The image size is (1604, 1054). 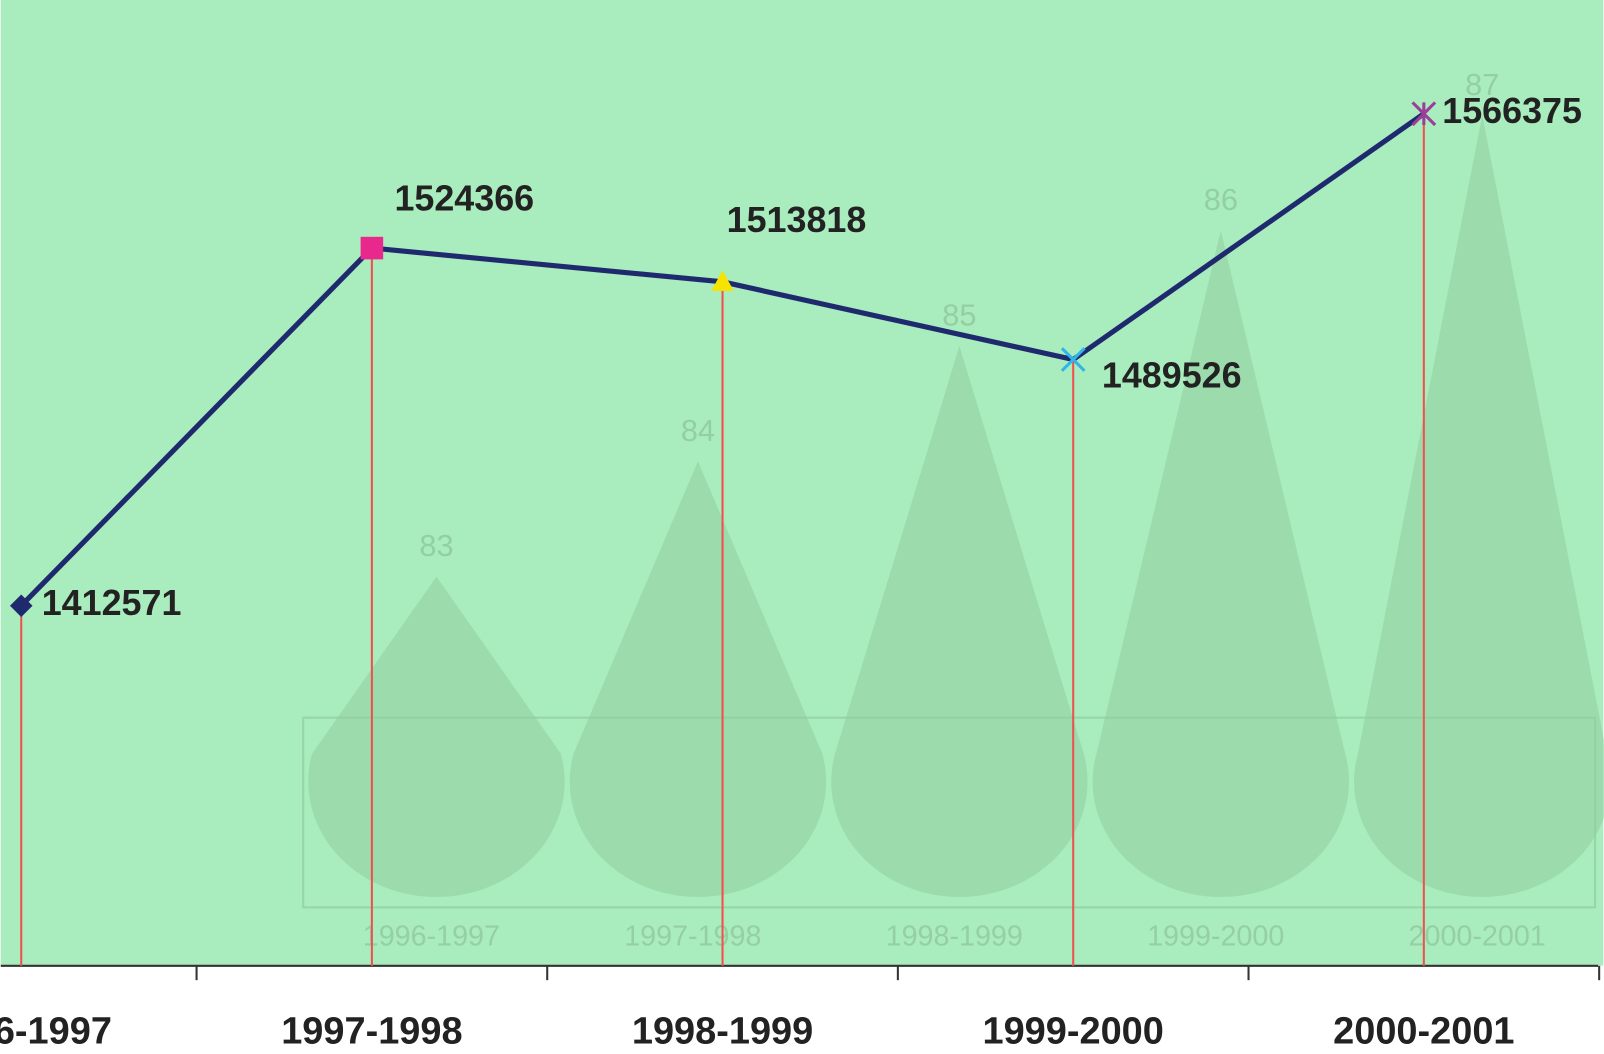 What do you see at coordinates (1477, 937) in the screenshot?
I see `cone-category-label: 2000-2001` at bounding box center [1477, 937].